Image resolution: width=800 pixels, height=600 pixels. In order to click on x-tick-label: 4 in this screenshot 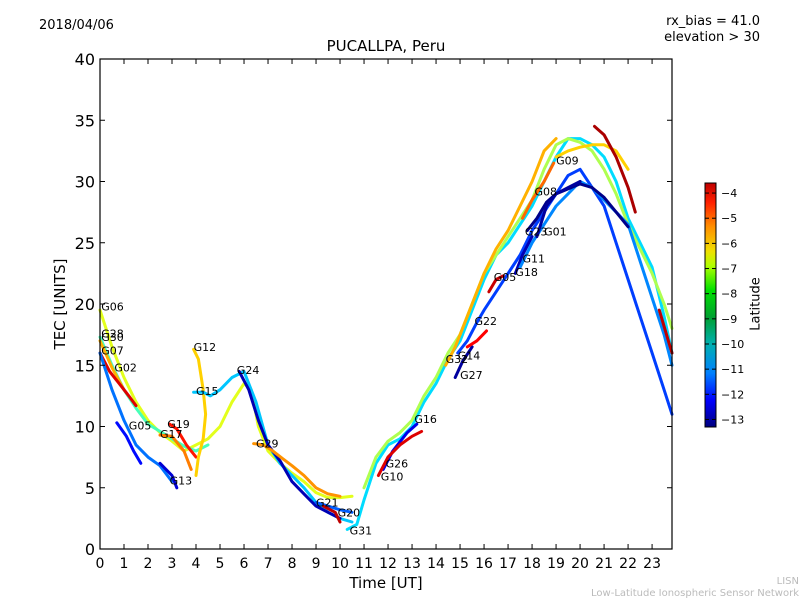, I will do `click(196, 564)`.